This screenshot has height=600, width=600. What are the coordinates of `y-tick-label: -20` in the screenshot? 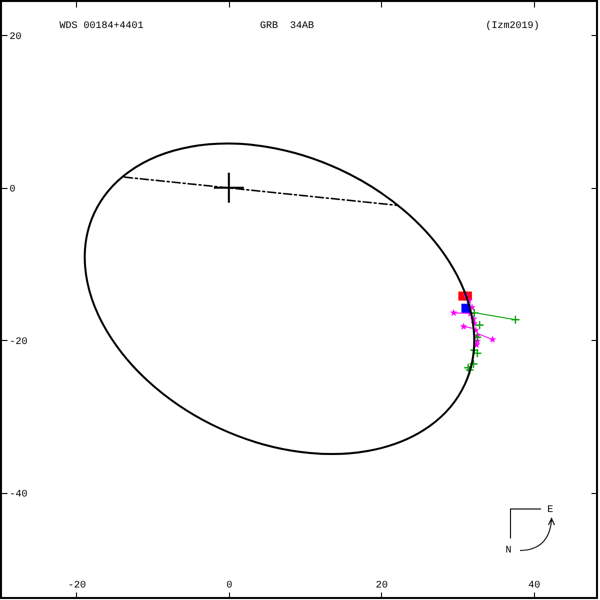 It's located at (19, 342).